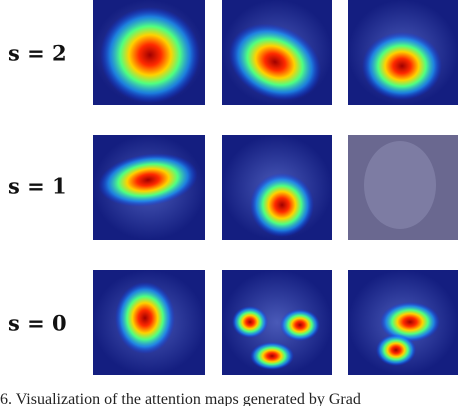 This screenshot has height=406, width=474. Describe the element at coordinates (37, 323) in the screenshot. I see `row-label: s = 0` at that location.